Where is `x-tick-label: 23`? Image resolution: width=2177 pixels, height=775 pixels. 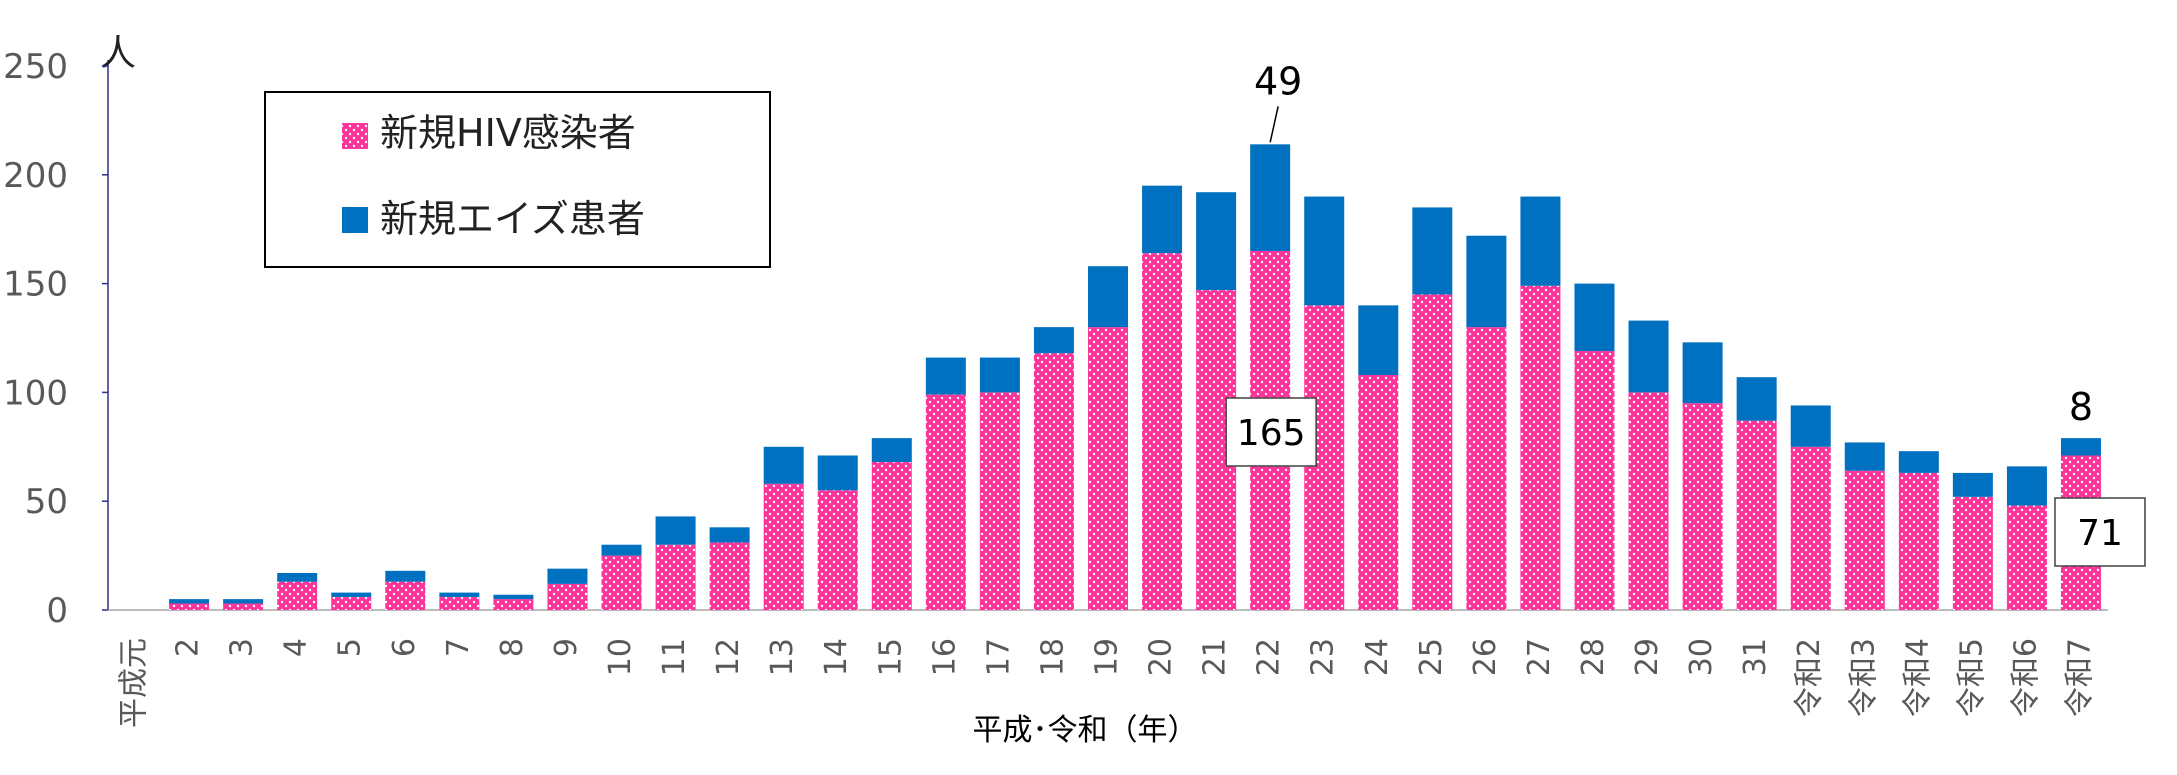
x-tick-label: 23 is located at coordinates (1323, 657).